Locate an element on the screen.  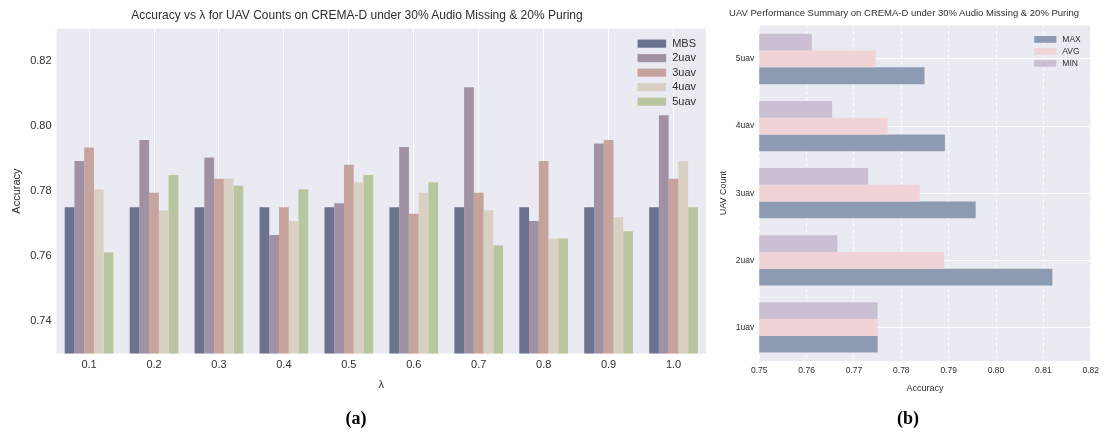
y-tick-label: 0.76 is located at coordinates (41, 255).